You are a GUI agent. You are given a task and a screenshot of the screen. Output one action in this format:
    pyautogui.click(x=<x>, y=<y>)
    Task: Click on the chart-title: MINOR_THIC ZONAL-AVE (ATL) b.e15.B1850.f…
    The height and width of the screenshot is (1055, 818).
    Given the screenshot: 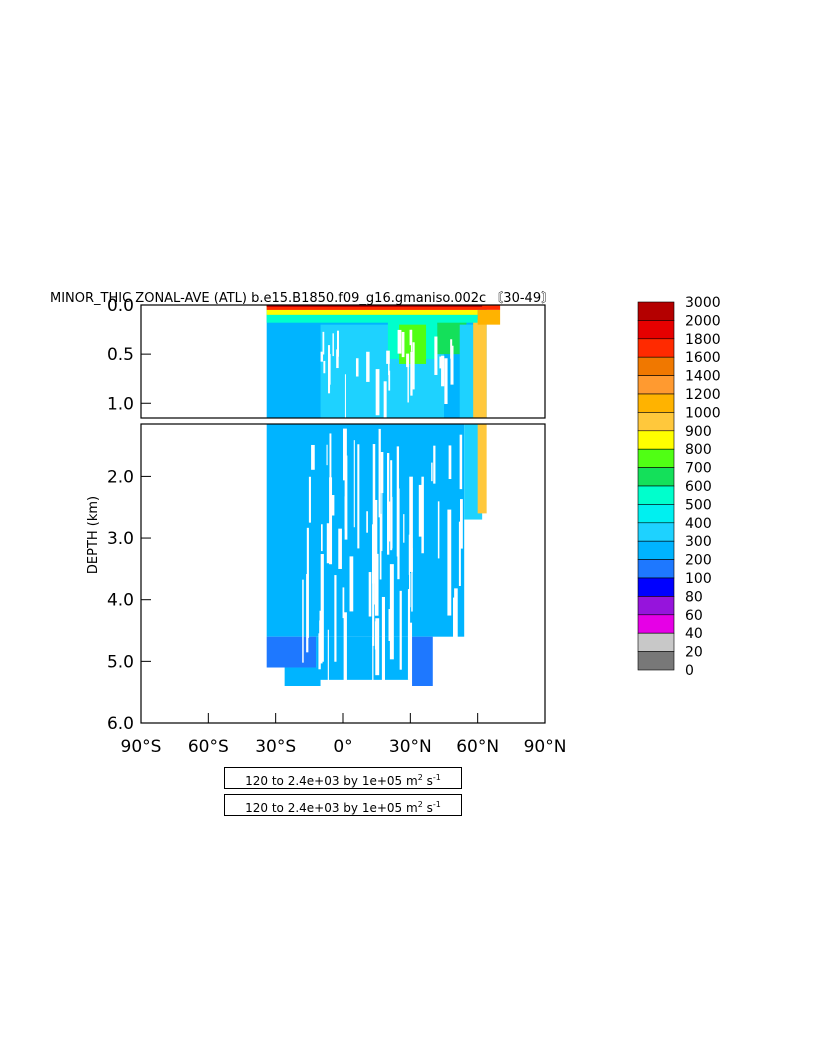 What is the action you would take?
    pyautogui.click(x=302, y=298)
    